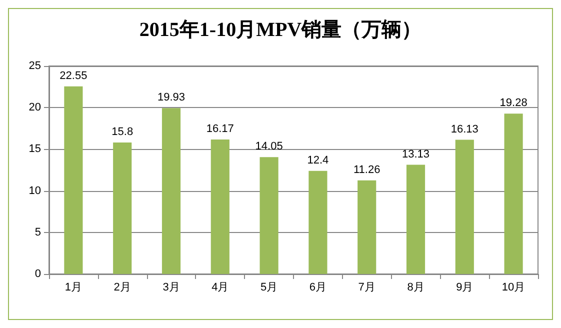 Image resolution: width=561 pixels, height=328 pixels. What do you see at coordinates (220, 288) in the screenshot?
I see `x-tick-label: 4月` at bounding box center [220, 288].